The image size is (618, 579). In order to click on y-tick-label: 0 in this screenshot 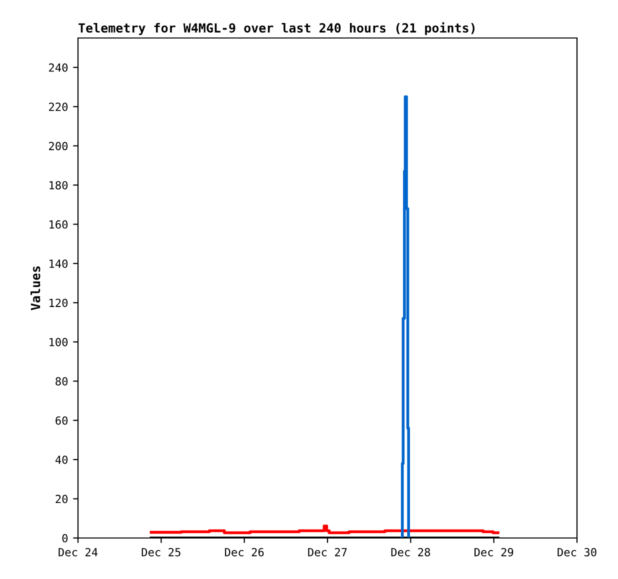, I will do `click(65, 538)`.